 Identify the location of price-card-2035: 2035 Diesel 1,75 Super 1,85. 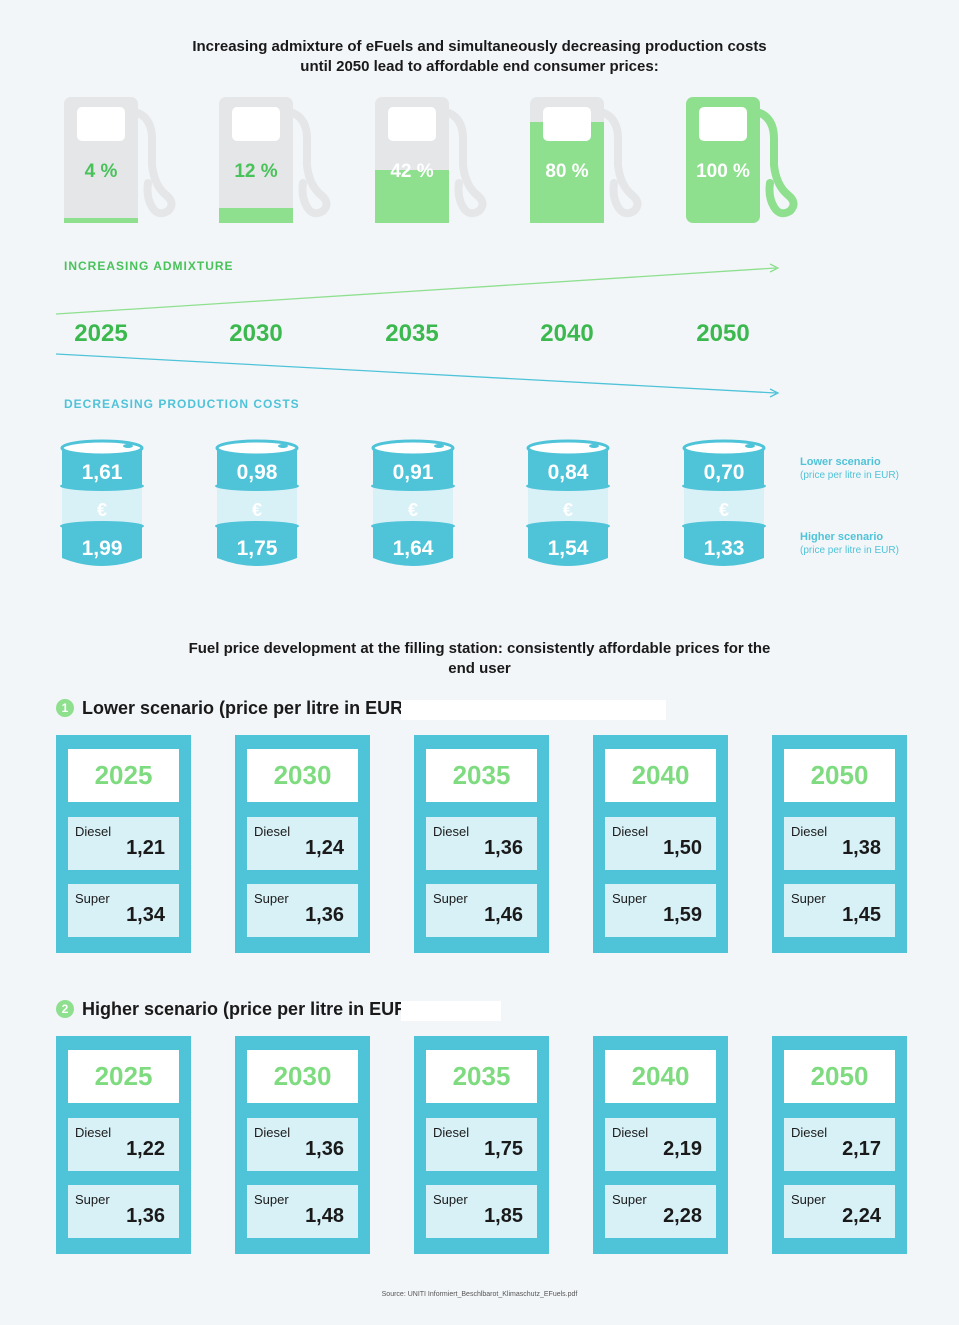
(481, 1145).